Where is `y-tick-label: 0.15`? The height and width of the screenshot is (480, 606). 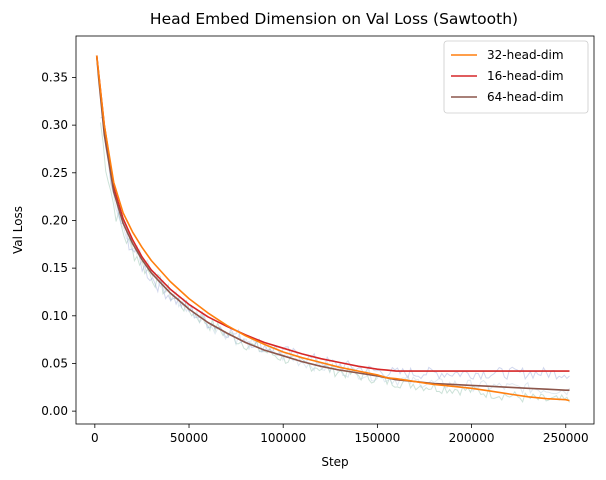
y-tick-label: 0.15 is located at coordinates (54, 268).